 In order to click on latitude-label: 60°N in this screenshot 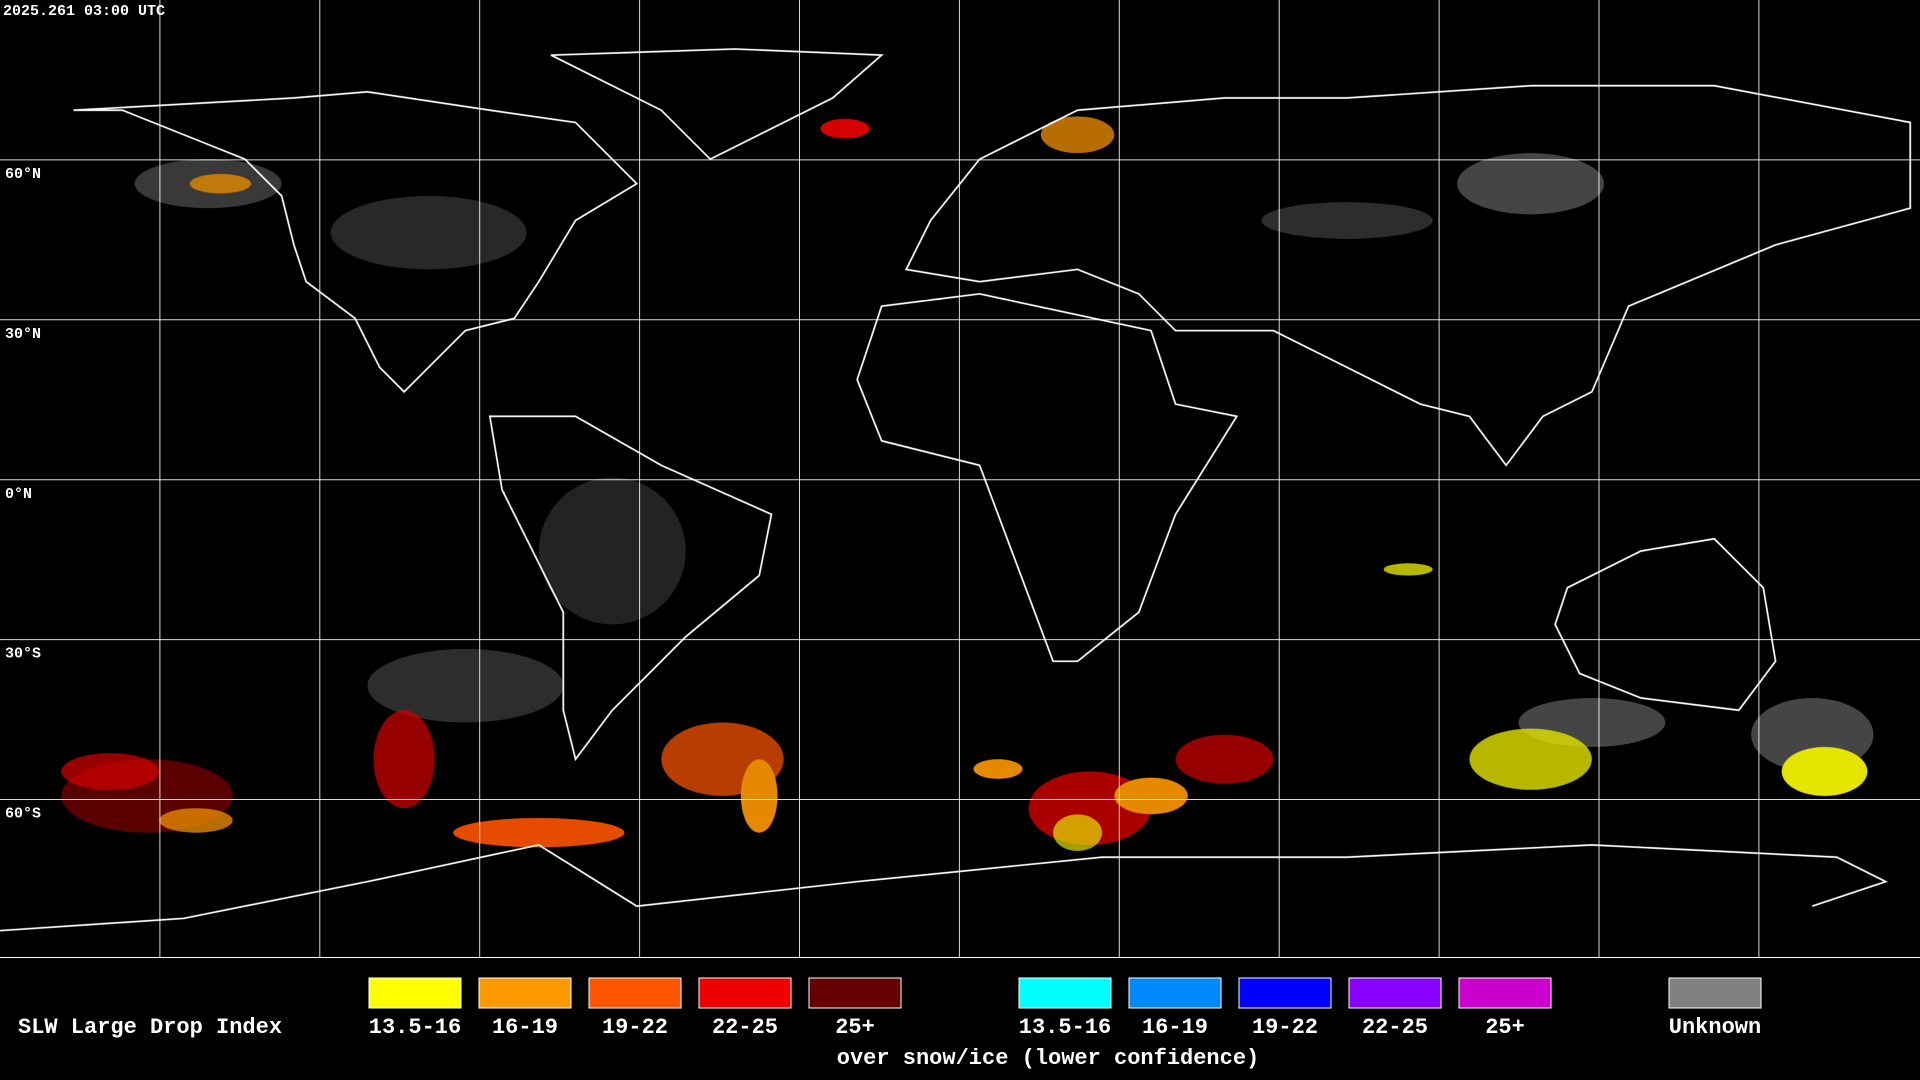, I will do `click(23, 174)`.